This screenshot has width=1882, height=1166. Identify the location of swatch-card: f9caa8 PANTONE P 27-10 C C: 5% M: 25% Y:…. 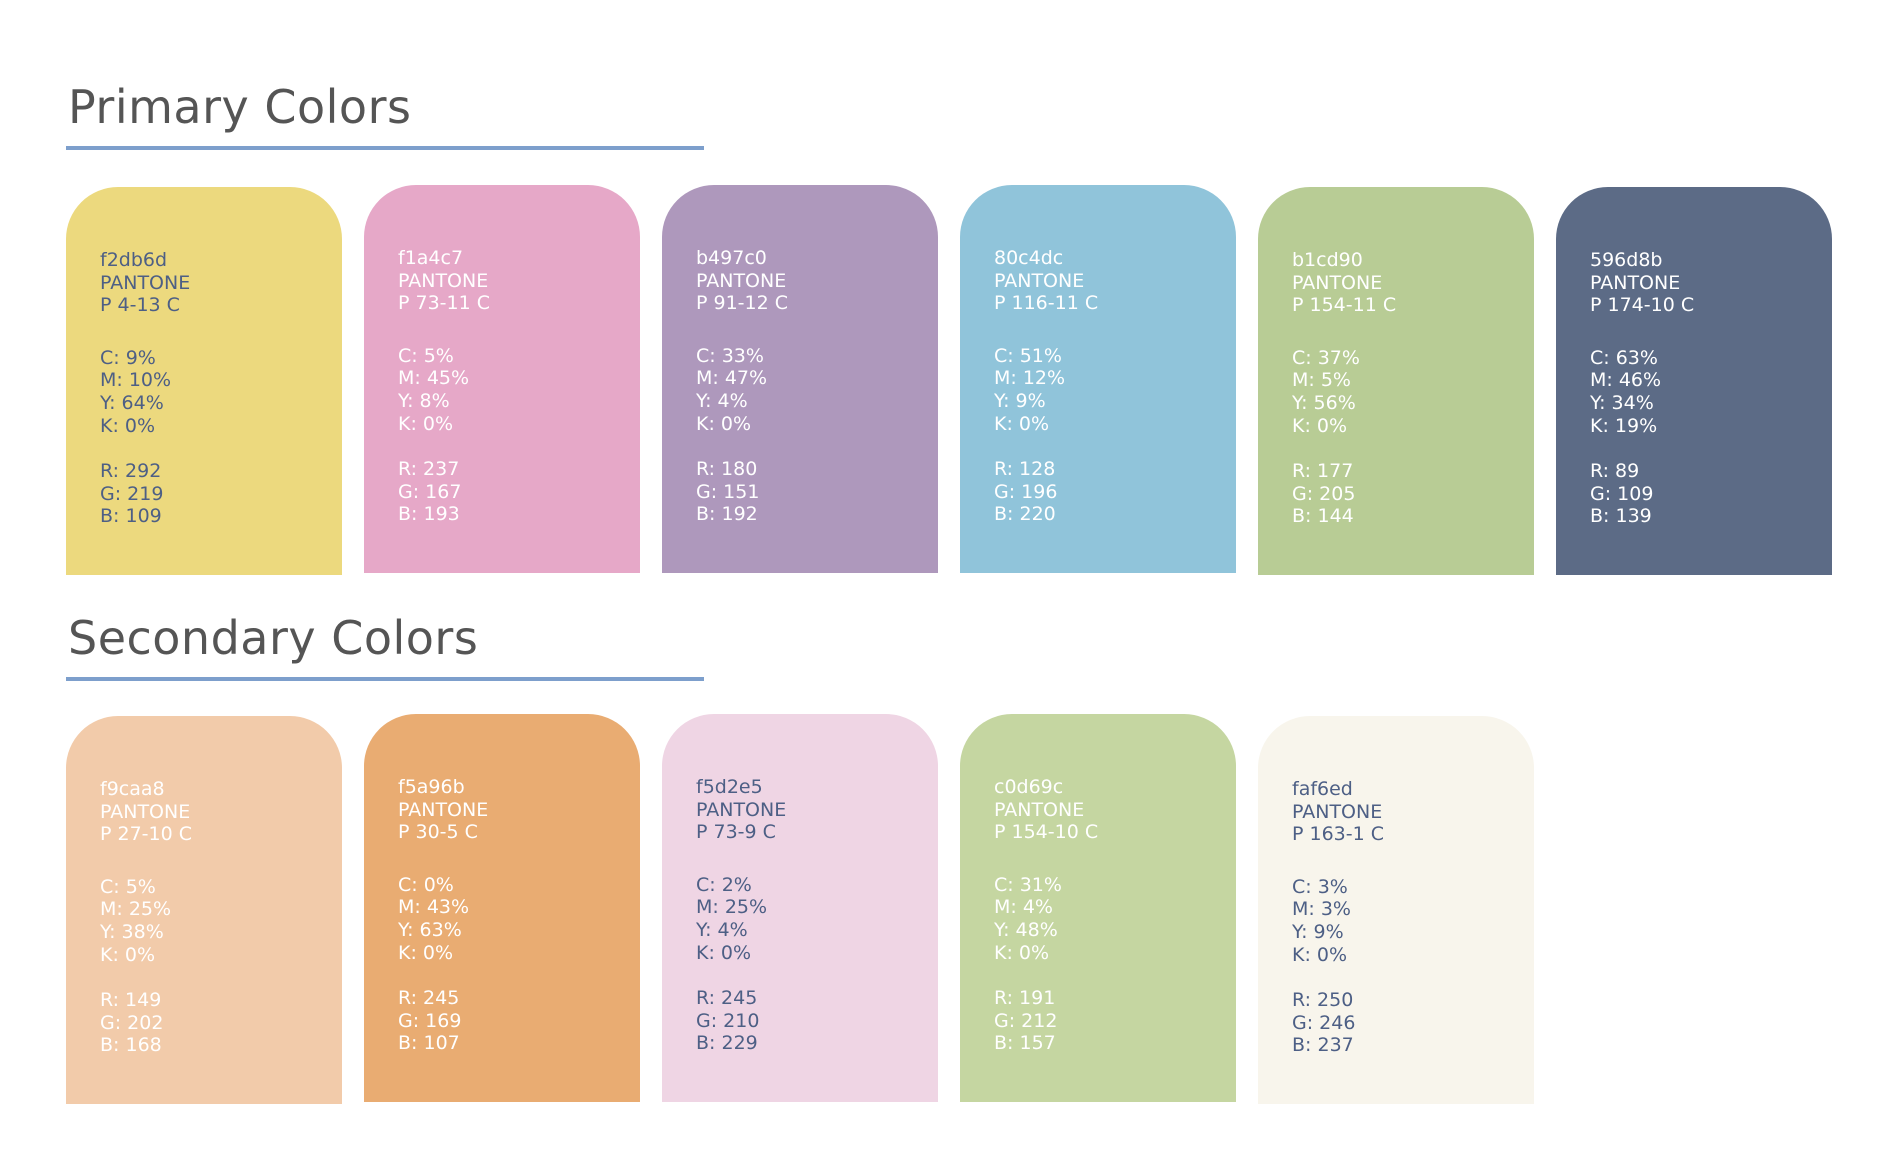
(204, 910).